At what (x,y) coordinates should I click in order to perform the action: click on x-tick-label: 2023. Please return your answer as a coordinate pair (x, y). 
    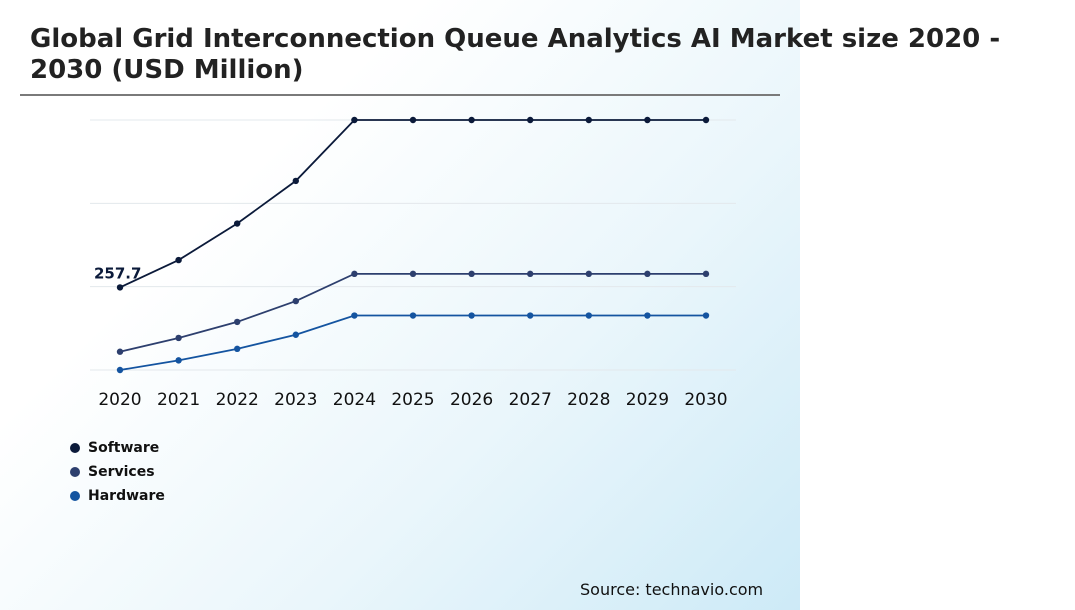
    Looking at the image, I should click on (295, 400).